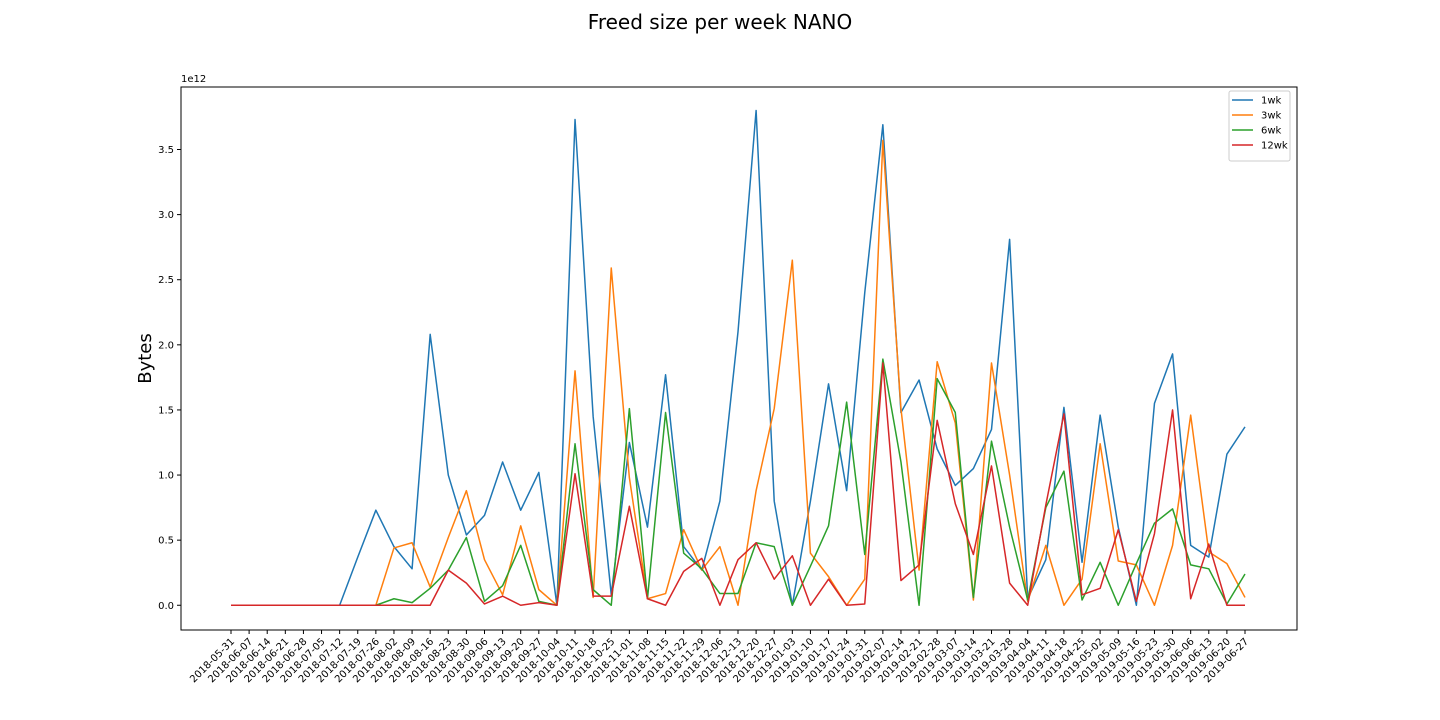  I want to click on y-tick-label: 1.0, so click(166, 476).